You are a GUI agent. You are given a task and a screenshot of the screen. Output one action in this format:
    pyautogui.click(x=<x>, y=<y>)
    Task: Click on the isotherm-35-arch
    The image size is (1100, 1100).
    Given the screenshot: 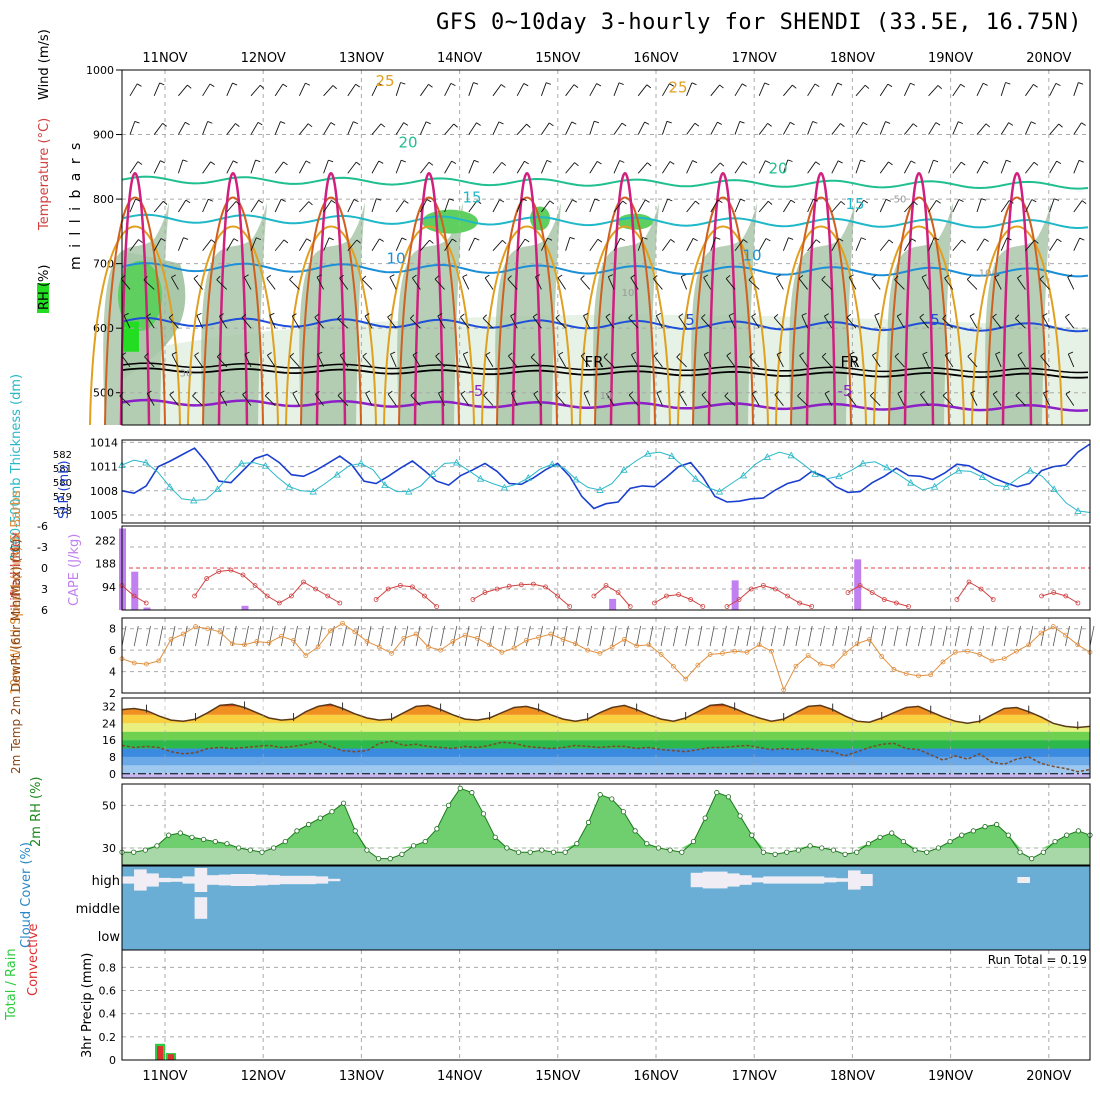 What is the action you would take?
    pyautogui.click(x=625, y=299)
    